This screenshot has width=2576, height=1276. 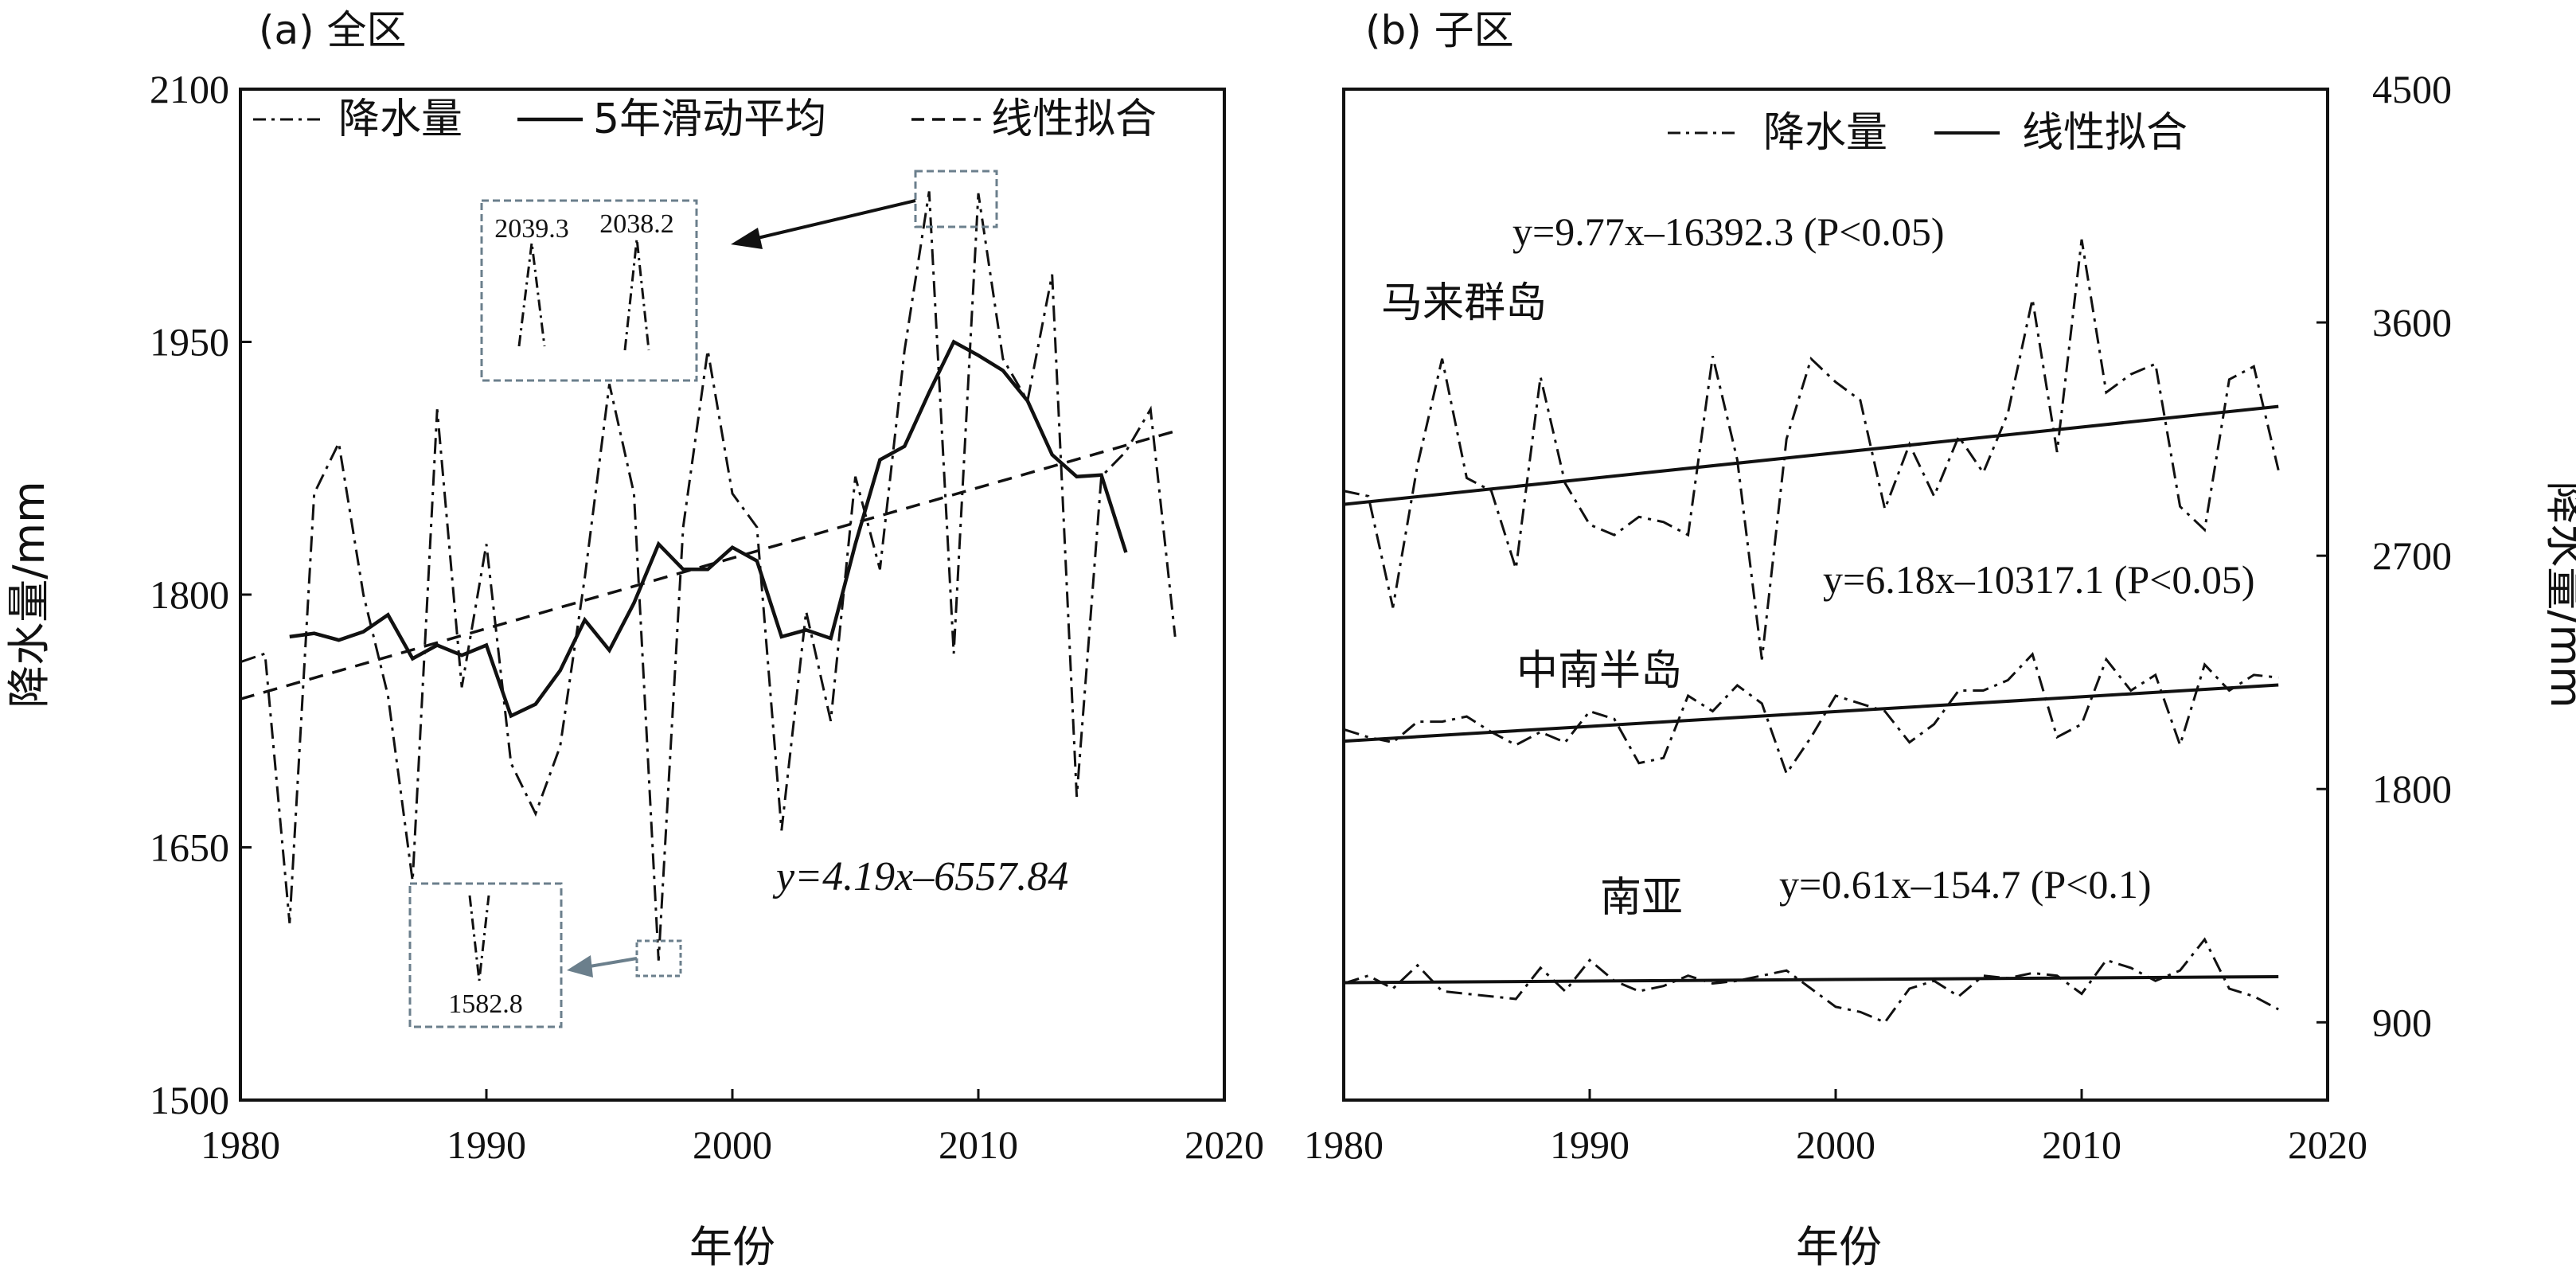 I want to click on max-callout-arrow, so click(x=830, y=221).